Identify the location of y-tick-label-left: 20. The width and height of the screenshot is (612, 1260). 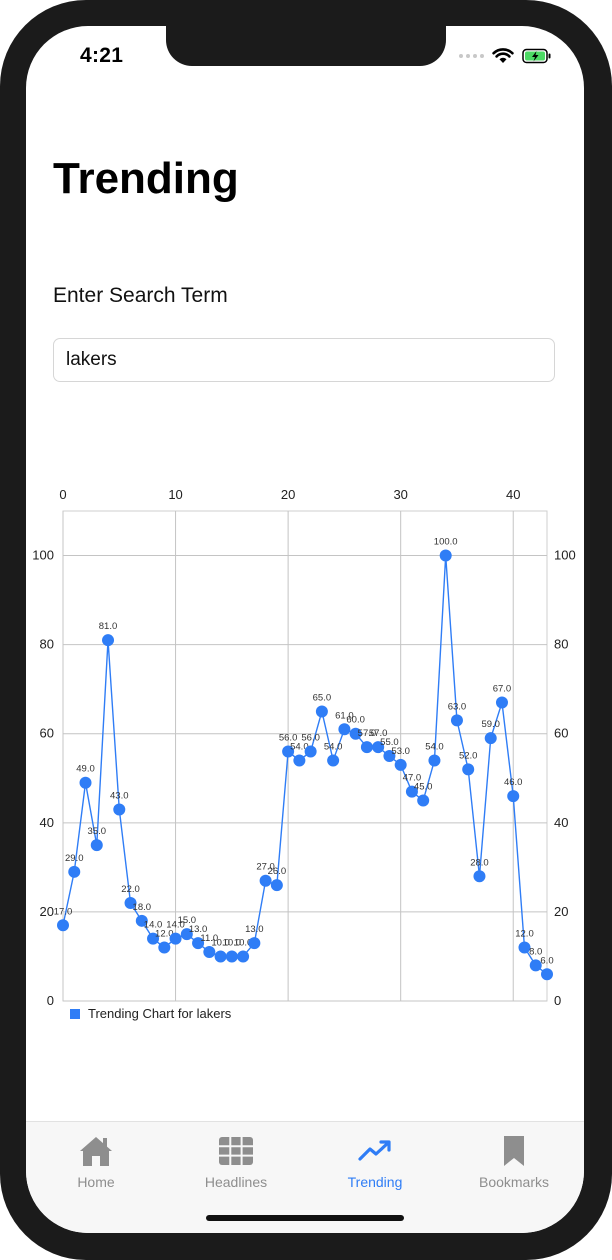
(47, 911).